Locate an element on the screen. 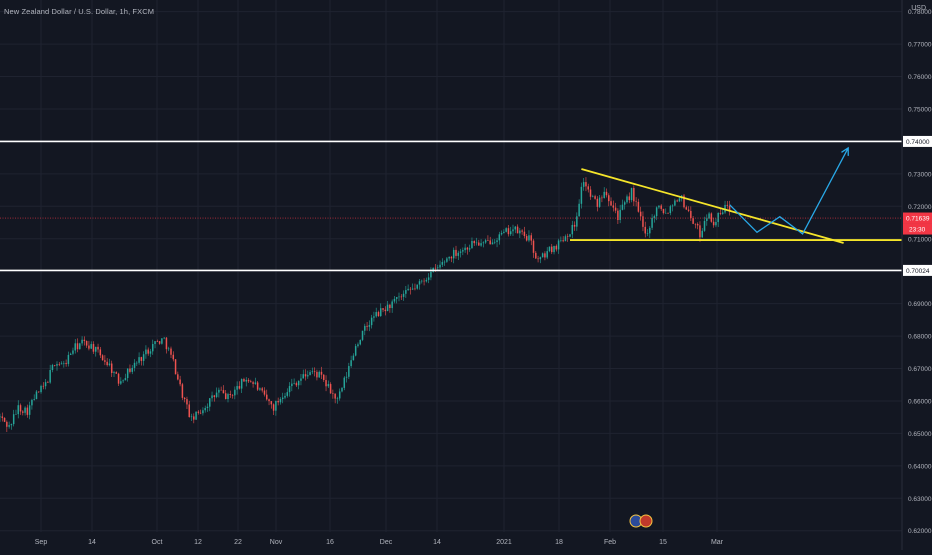 The image size is (932, 555). upper-level-tag: 0.74000 is located at coordinates (918, 142).